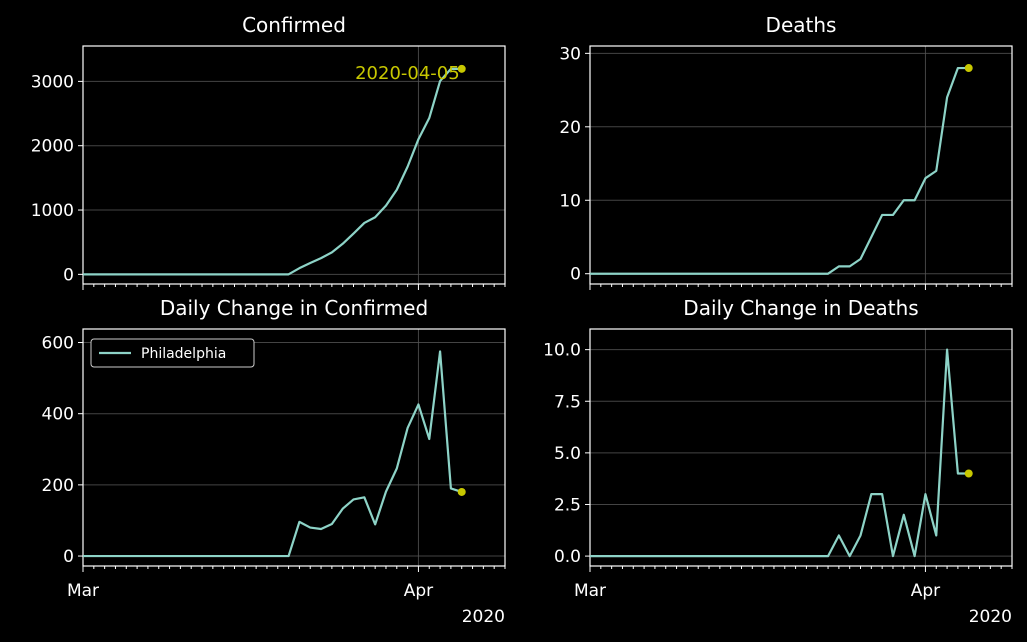 Image resolution: width=1027 pixels, height=642 pixels. Describe the element at coordinates (52, 147) in the screenshot. I see `panel-1-ytick-label: 2000` at that location.